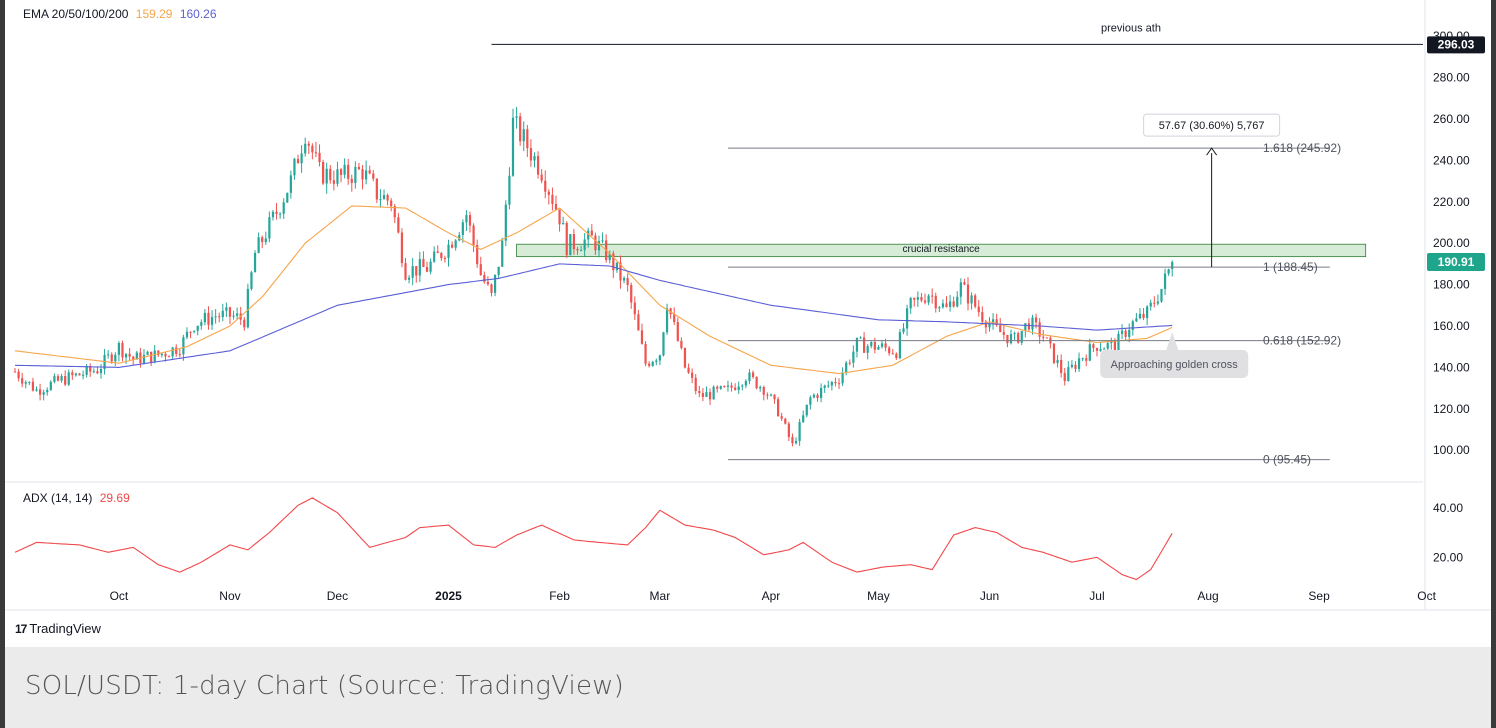 The image size is (1496, 728). I want to click on price-tick-label: 240.00, so click(1451, 160).